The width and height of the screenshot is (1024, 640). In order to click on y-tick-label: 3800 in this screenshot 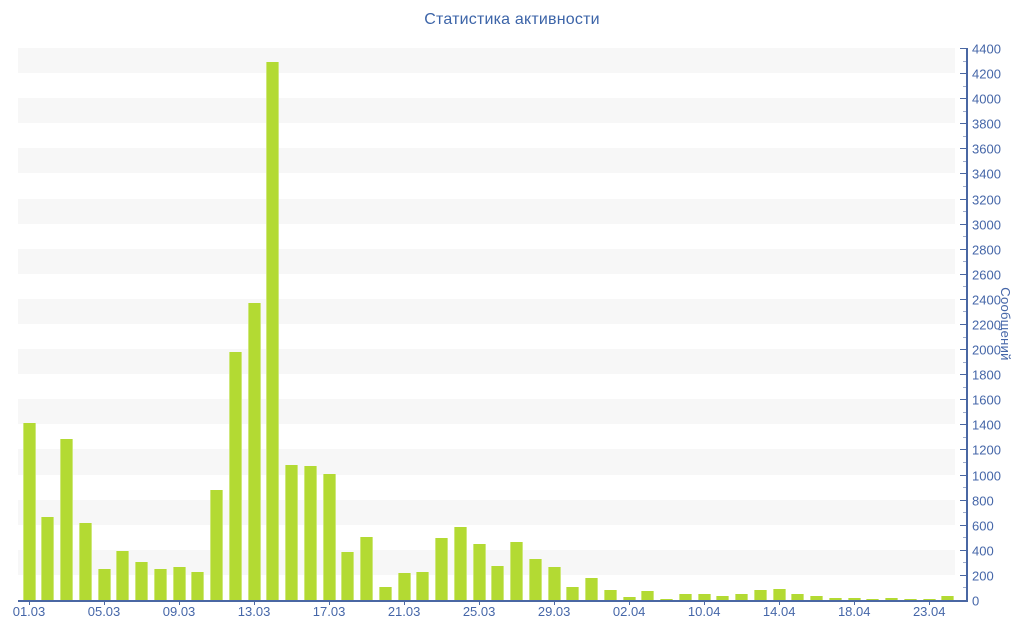, I will do `click(986, 124)`.